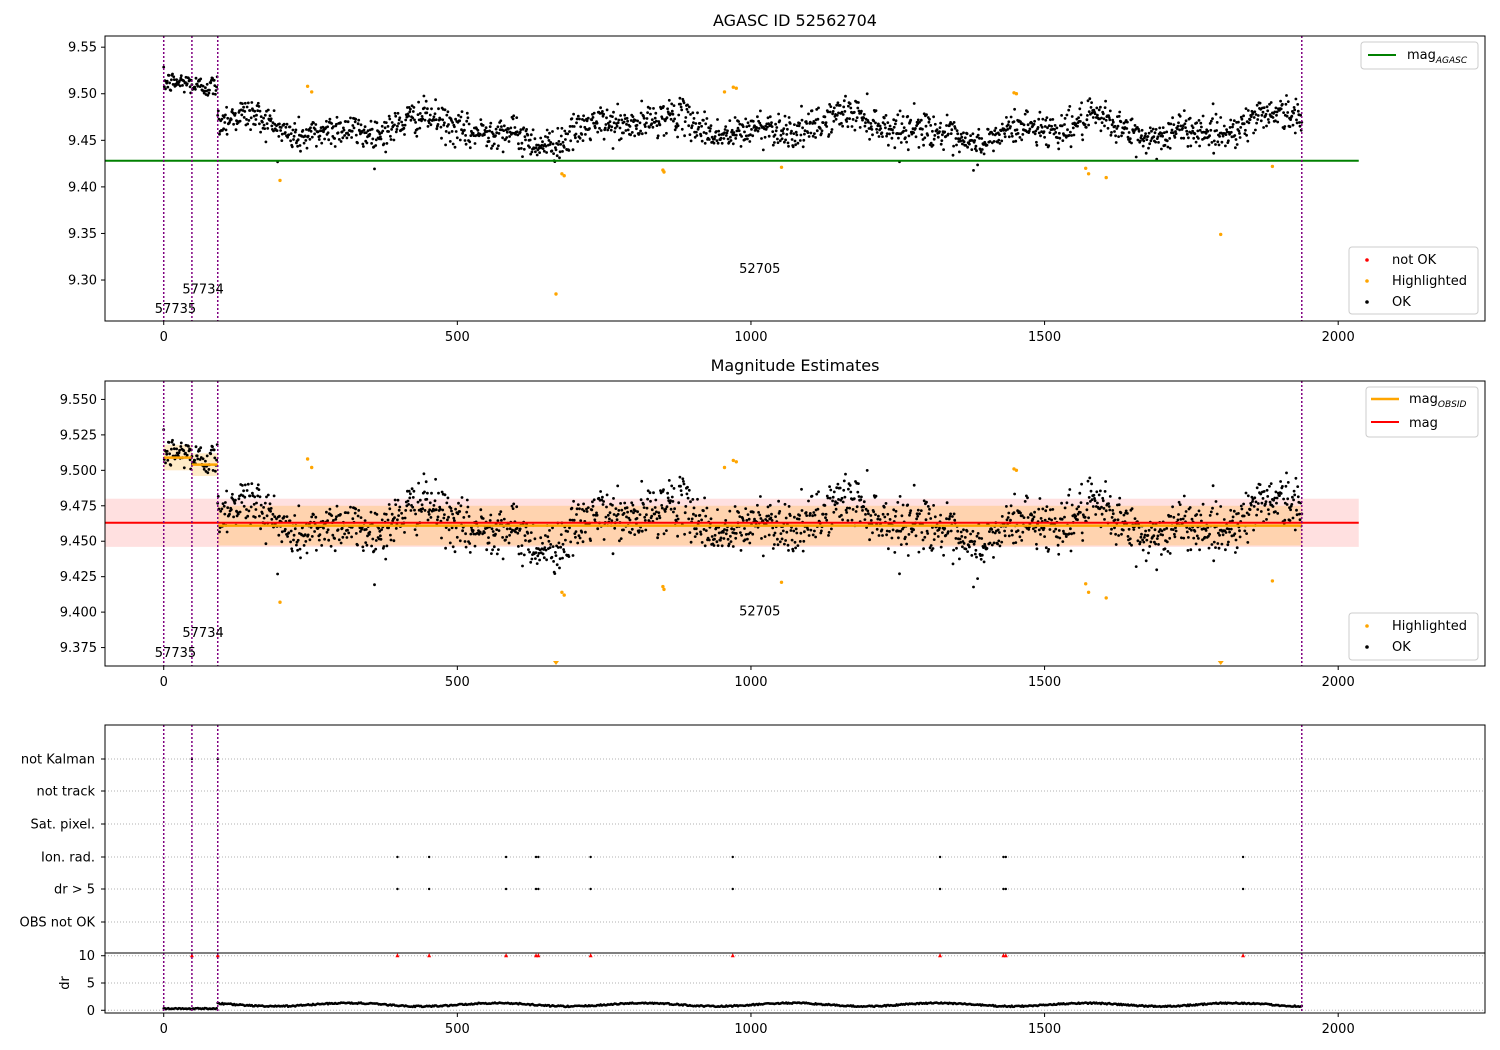 The width and height of the screenshot is (1500, 1050). I want to click on point-legend: not OK Highlighted OK, so click(1413, 280).